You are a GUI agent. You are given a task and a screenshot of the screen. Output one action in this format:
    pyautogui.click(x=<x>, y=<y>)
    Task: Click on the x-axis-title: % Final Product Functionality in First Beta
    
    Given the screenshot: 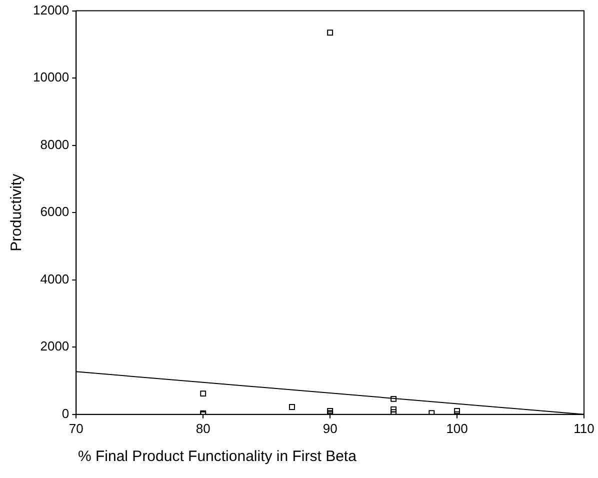 What is the action you would take?
    pyautogui.click(x=217, y=456)
    